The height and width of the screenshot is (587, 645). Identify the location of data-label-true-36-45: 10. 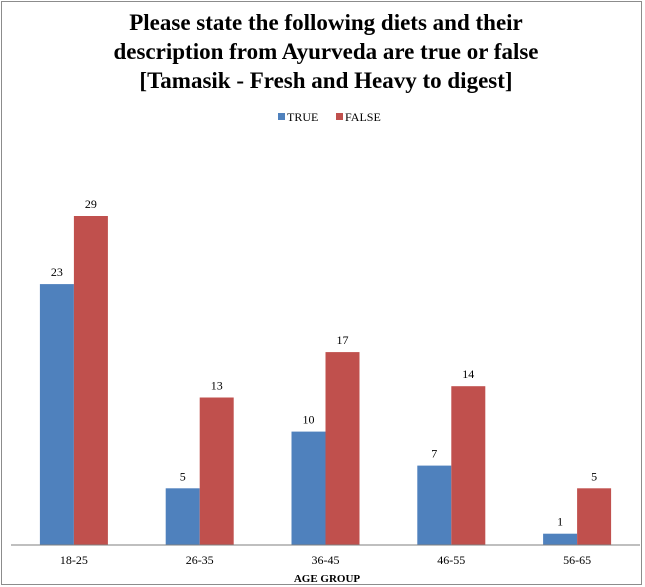
(309, 420).